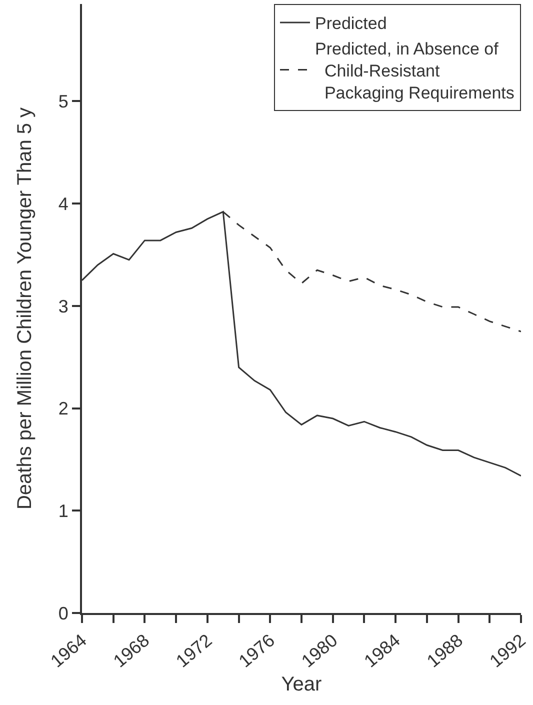  Describe the element at coordinates (63, 204) in the screenshot. I see `y-tick-label: 4` at that location.